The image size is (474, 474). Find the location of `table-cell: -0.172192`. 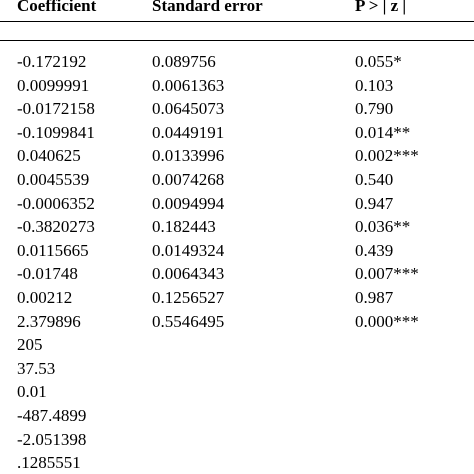

table-cell: -0.172192 is located at coordinates (52, 61).